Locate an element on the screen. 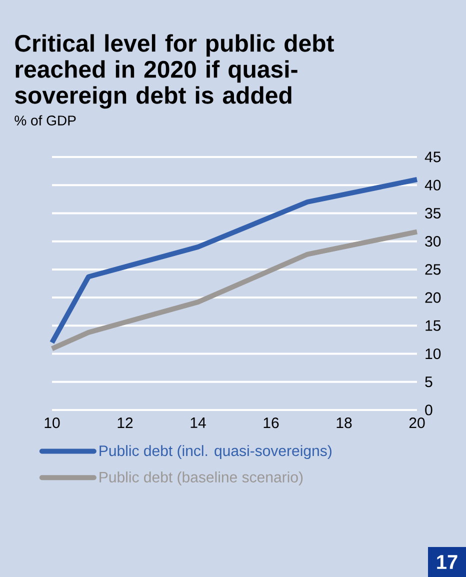 This screenshot has width=466, height=577. y-tick-label: 25 is located at coordinates (433, 269).